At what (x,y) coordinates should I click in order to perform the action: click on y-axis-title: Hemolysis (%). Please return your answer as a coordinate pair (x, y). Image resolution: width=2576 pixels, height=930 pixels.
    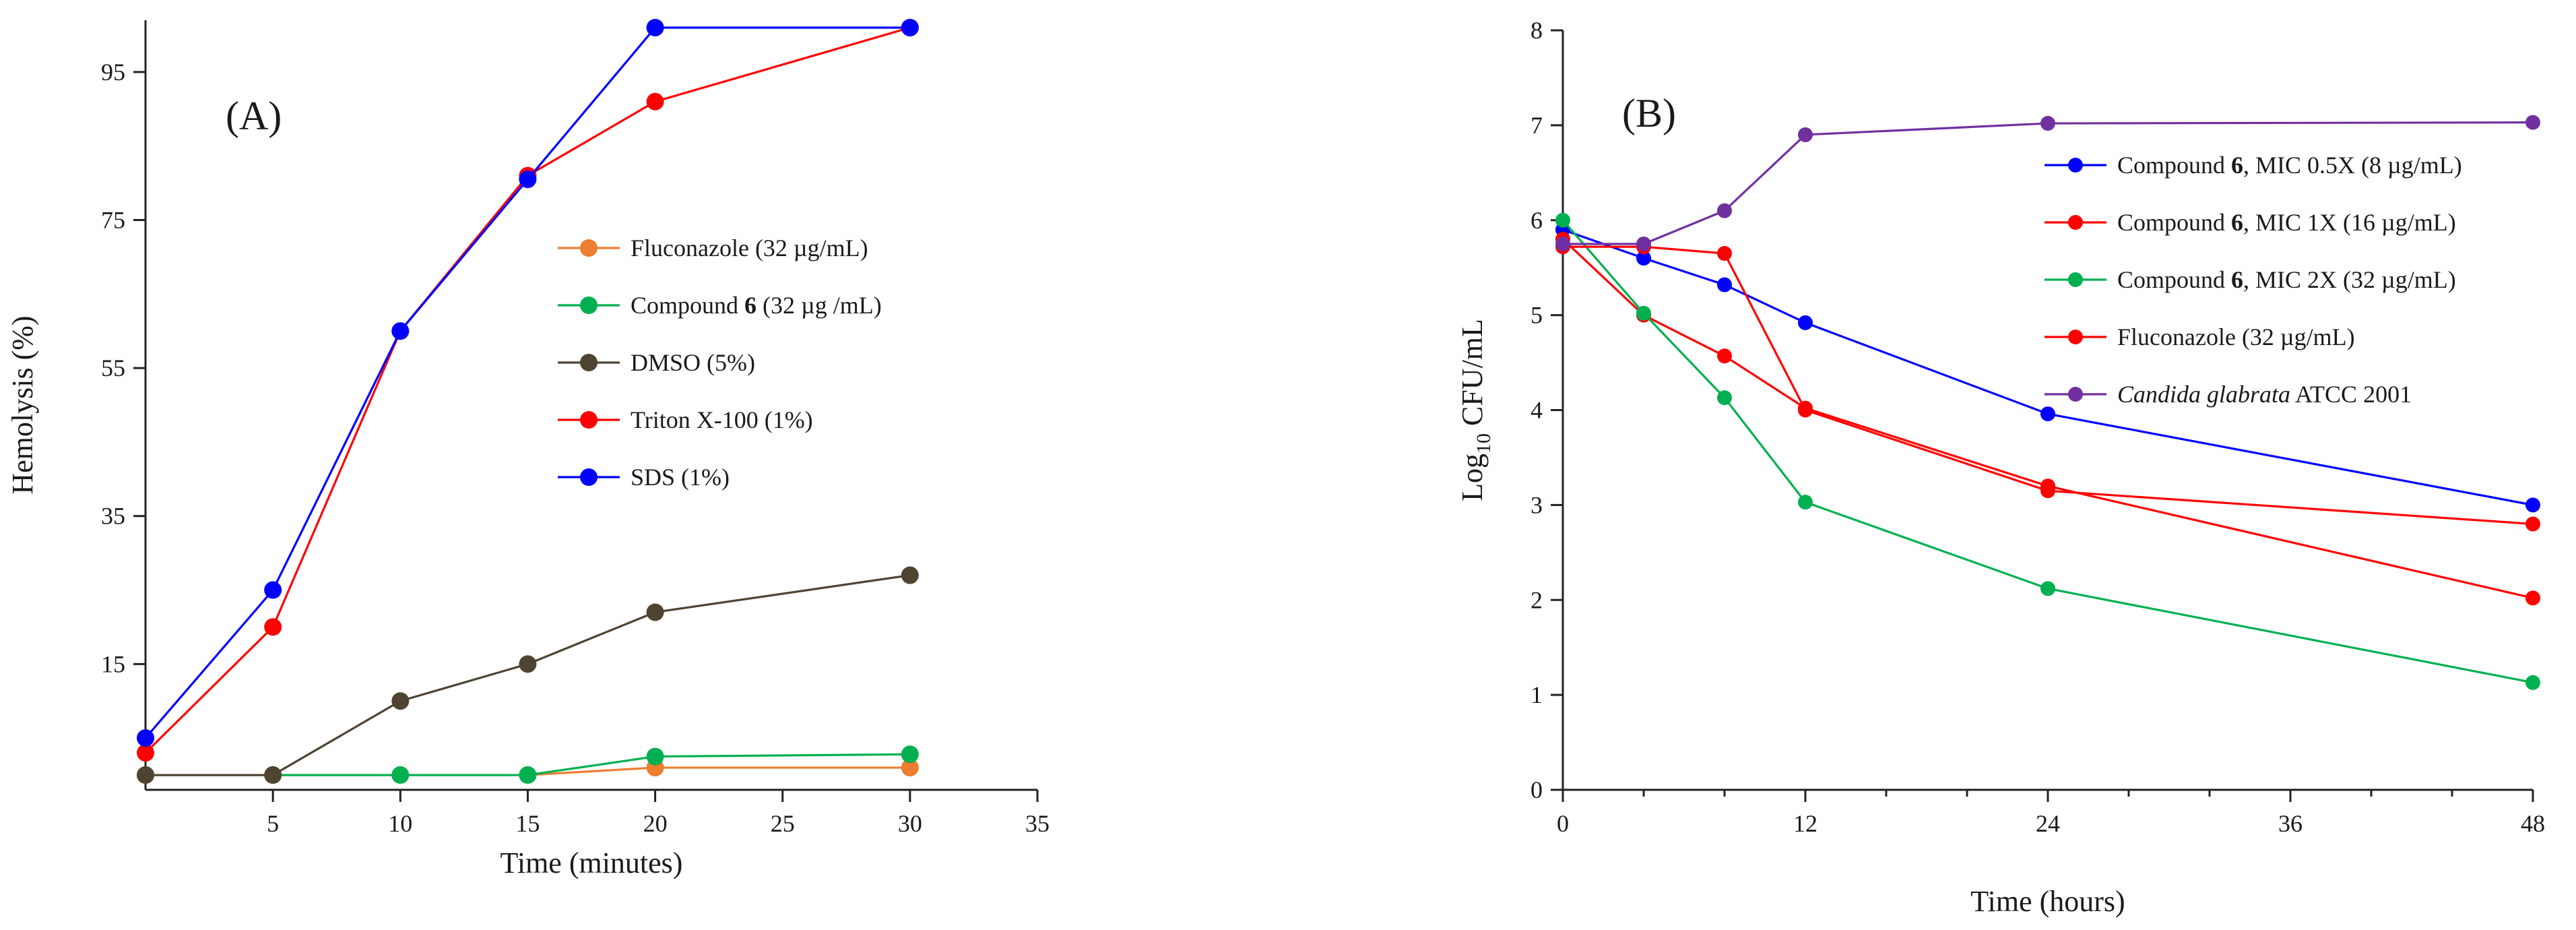
    Looking at the image, I should click on (23, 404).